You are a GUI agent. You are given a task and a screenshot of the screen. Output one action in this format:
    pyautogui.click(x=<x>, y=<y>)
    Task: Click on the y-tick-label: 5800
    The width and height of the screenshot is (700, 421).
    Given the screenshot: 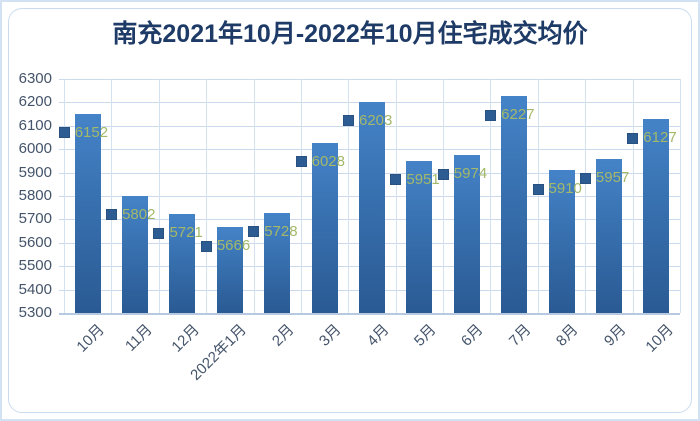 What is the action you would take?
    pyautogui.click(x=35, y=195)
    